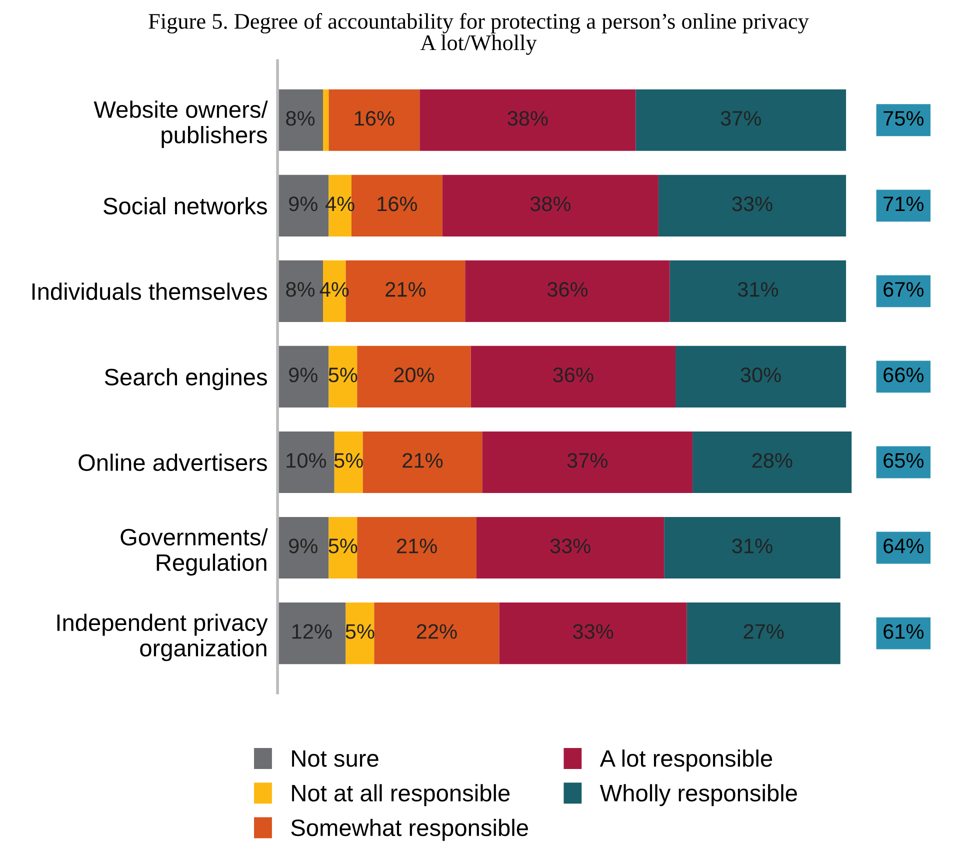  I want to click on legend-label: A lot responsible, so click(686, 761).